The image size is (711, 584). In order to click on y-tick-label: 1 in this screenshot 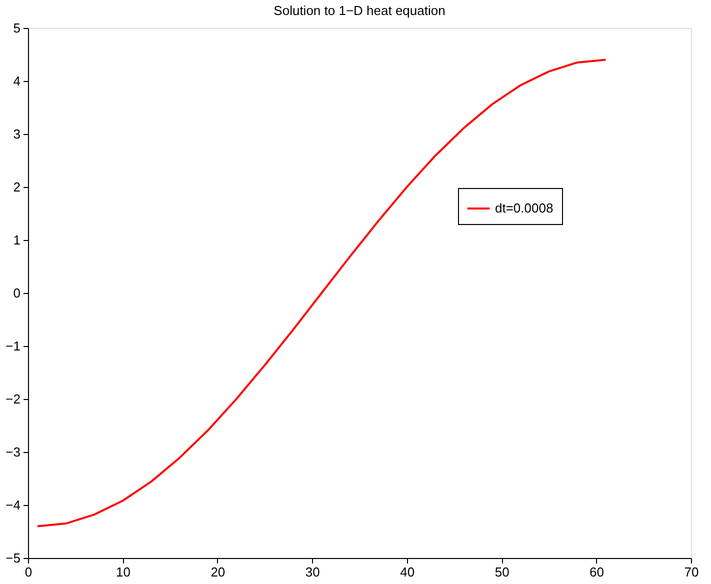, I will do `click(16, 240)`.